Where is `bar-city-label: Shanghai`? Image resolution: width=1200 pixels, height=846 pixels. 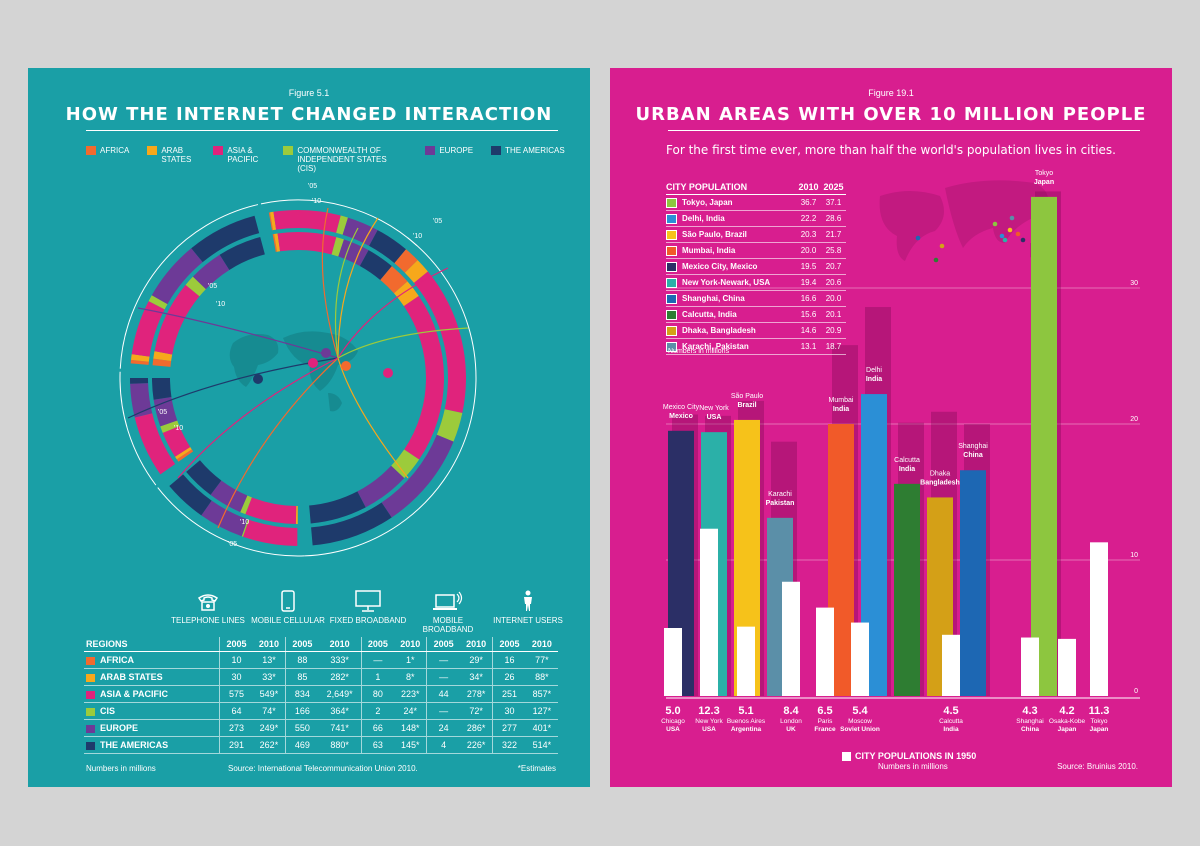
bar-city-label: Shanghai is located at coordinates (973, 446).